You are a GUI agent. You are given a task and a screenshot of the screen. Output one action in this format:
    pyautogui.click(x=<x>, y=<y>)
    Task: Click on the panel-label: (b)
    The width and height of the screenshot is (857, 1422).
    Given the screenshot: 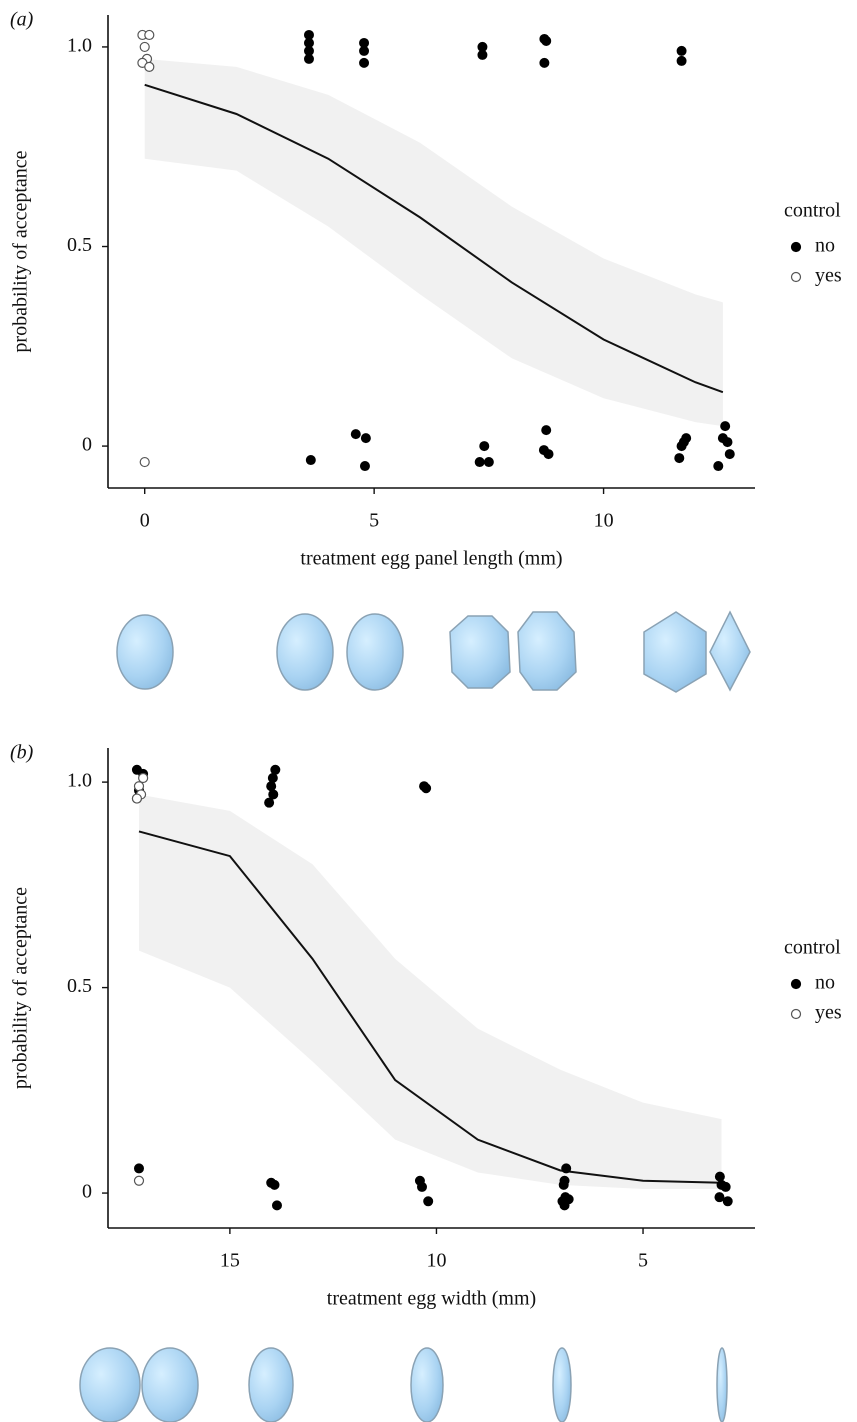 What is the action you would take?
    pyautogui.click(x=22, y=753)
    